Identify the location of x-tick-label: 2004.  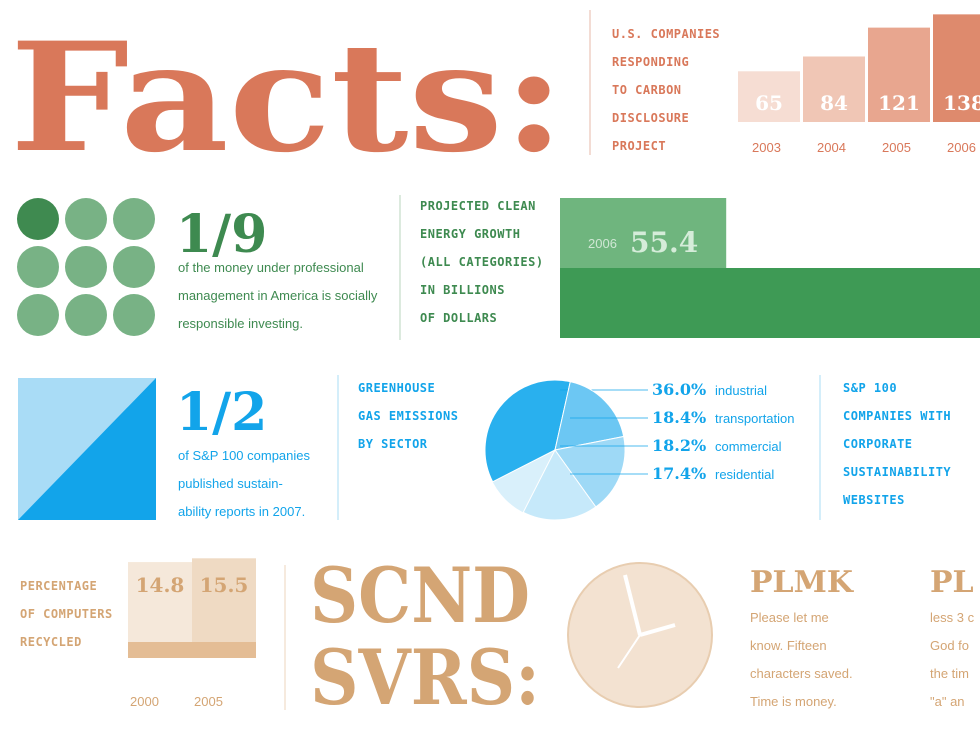
(831, 147).